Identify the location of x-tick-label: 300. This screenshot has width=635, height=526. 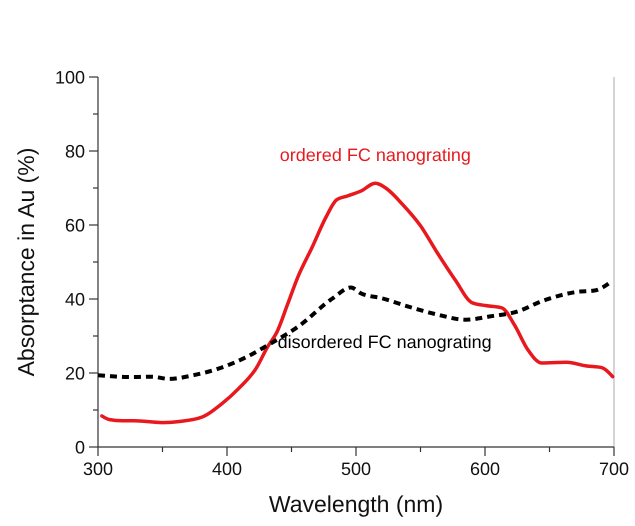
(98, 469).